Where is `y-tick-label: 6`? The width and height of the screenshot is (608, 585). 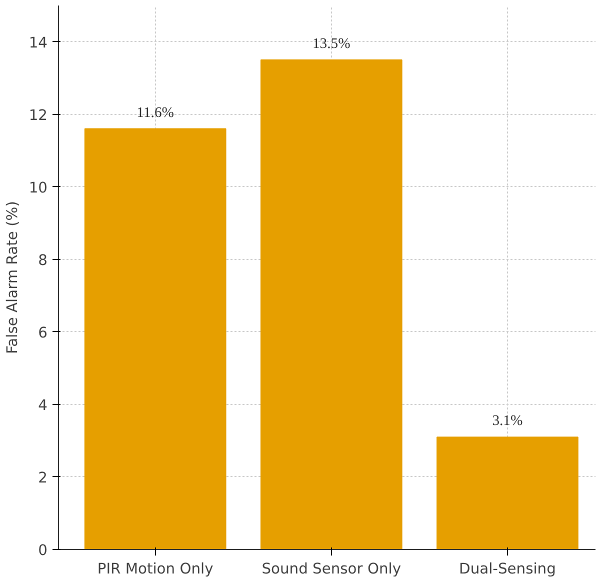
y-tick-label: 6 is located at coordinates (43, 333).